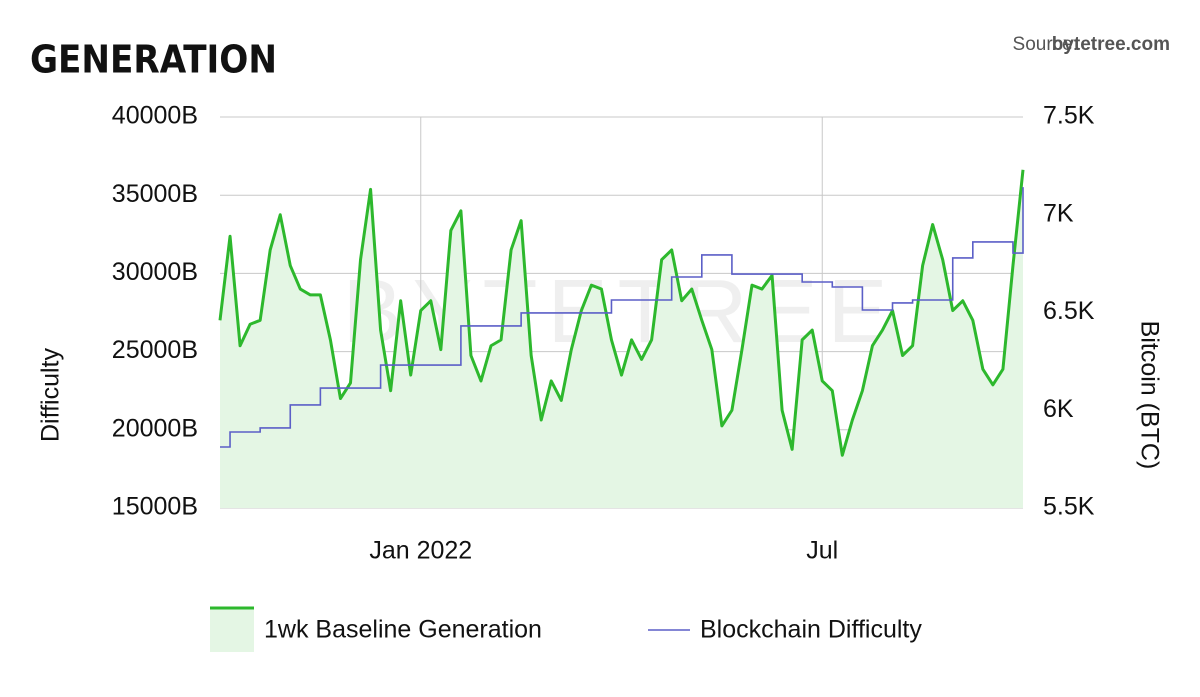 Image resolution: width=1200 pixels, height=697 pixels. Describe the element at coordinates (1058, 409) in the screenshot. I see `y2-tick-label: 6K` at that location.